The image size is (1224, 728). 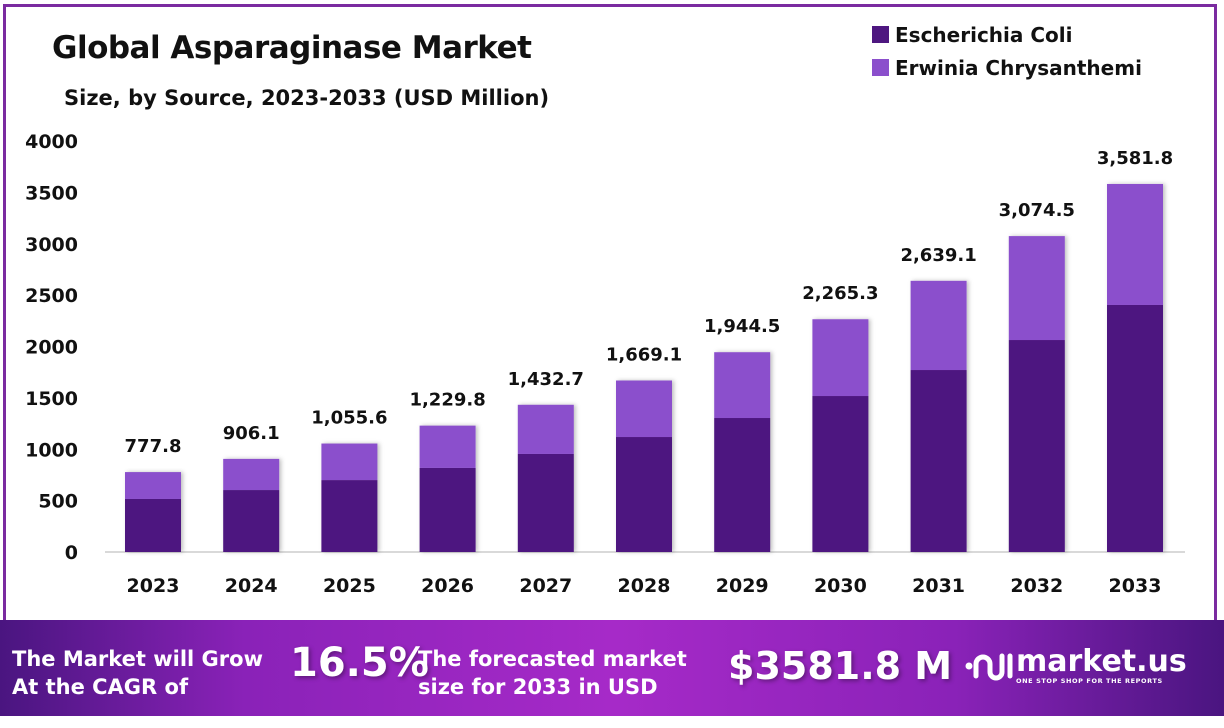 What do you see at coordinates (1036, 586) in the screenshot?
I see `x-tick-label: 2032` at bounding box center [1036, 586].